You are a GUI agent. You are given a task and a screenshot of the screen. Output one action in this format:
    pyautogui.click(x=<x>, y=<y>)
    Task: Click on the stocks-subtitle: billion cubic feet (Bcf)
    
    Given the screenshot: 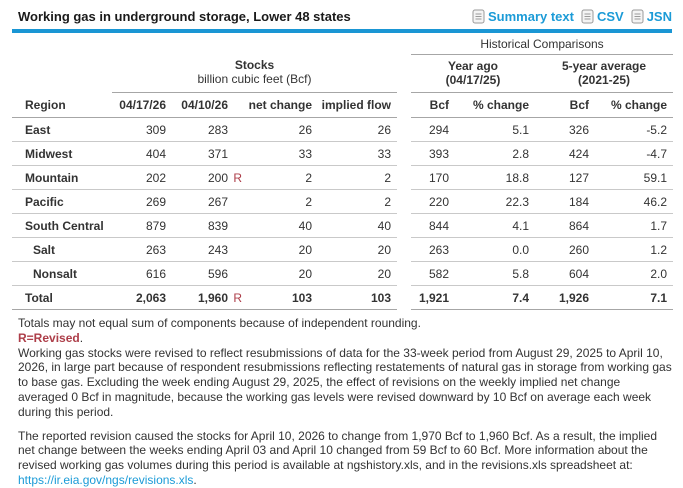 What is the action you would take?
    pyautogui.click(x=254, y=79)
    